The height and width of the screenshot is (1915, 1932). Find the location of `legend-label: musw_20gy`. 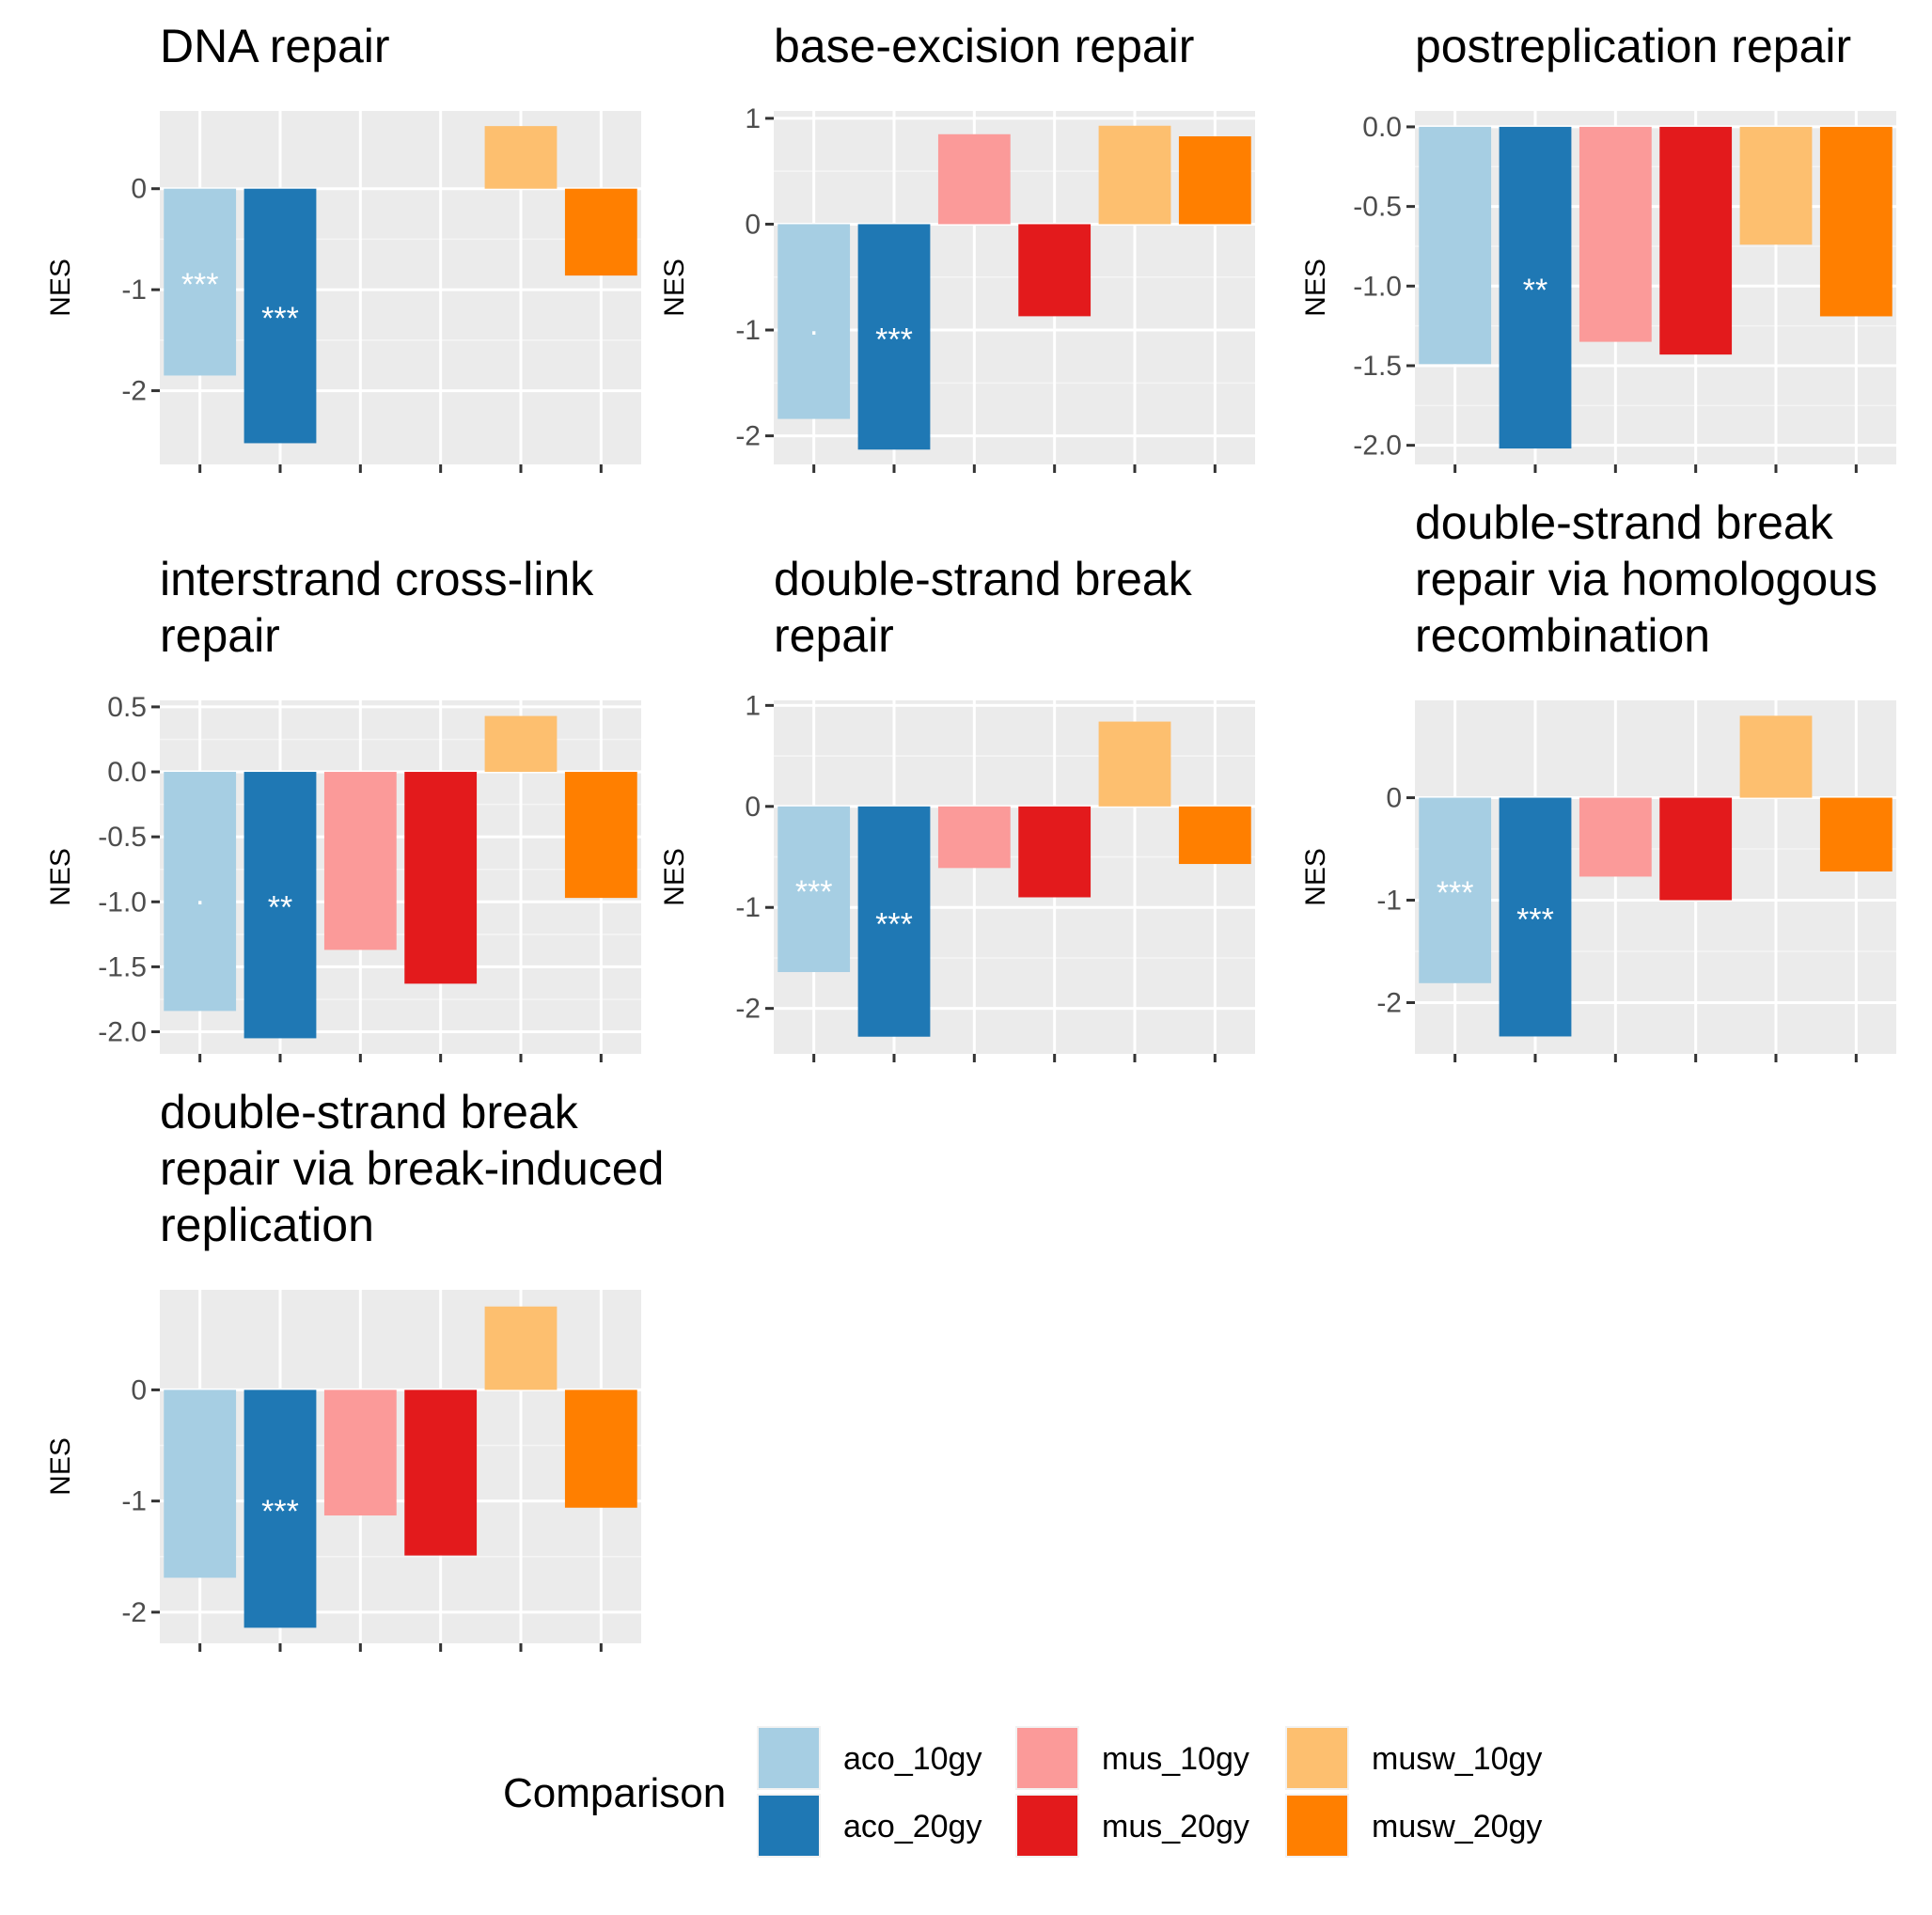

legend-label: musw_20gy is located at coordinates (1457, 1826).